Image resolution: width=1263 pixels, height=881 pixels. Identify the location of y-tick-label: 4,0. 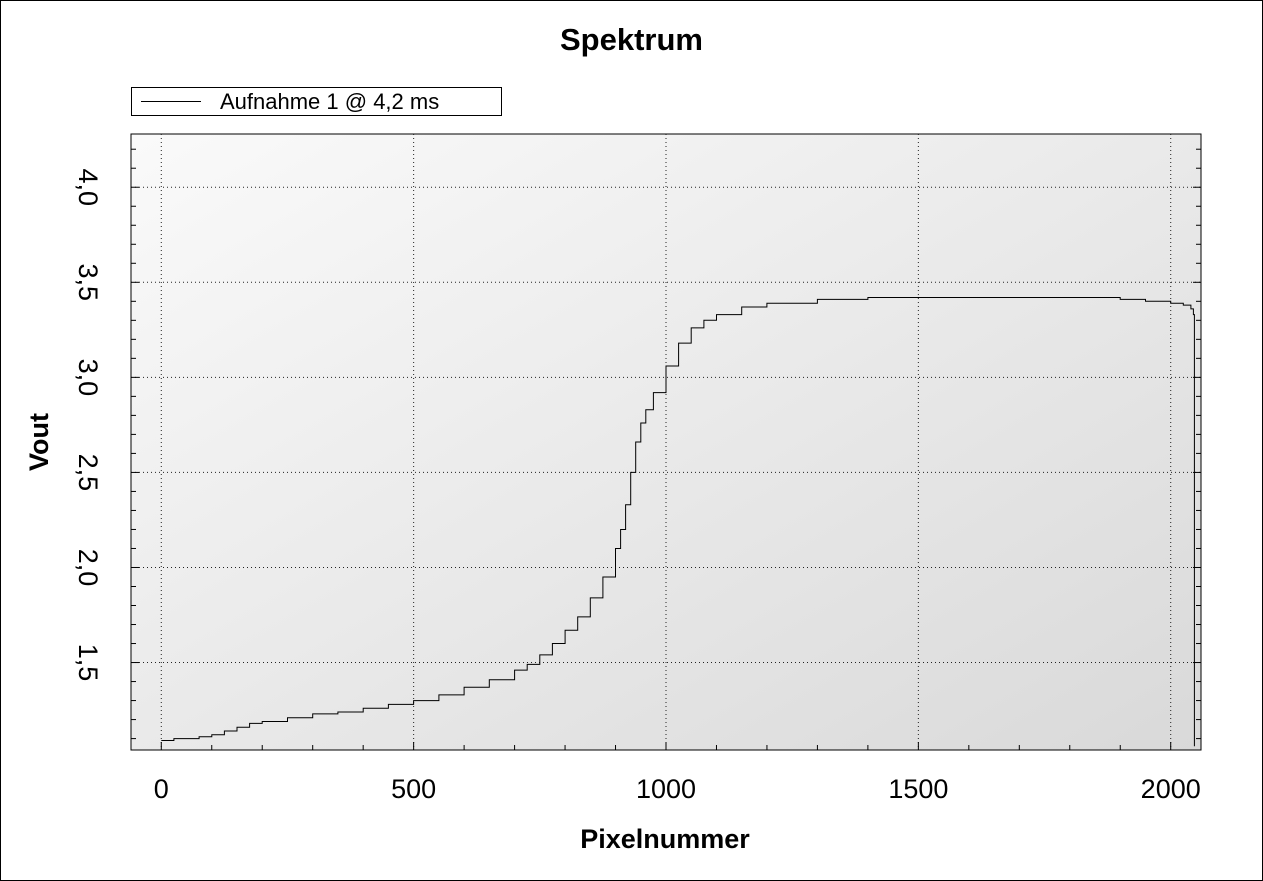
(88, 187).